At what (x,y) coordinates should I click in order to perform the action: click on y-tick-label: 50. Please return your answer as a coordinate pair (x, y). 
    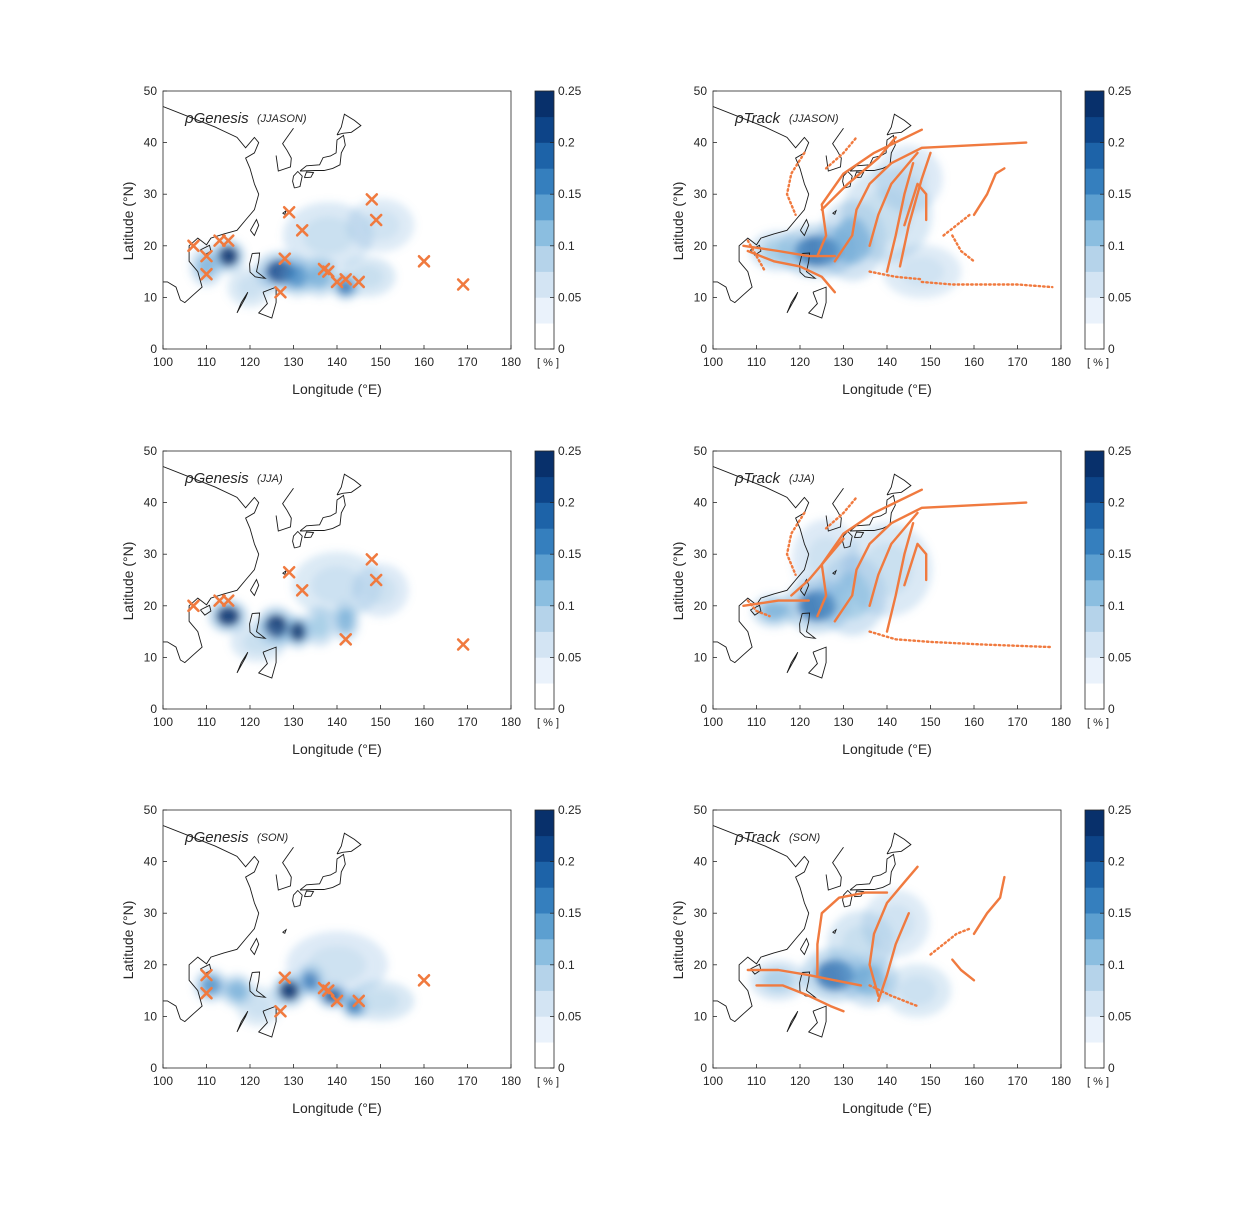
    Looking at the image, I should click on (701, 451).